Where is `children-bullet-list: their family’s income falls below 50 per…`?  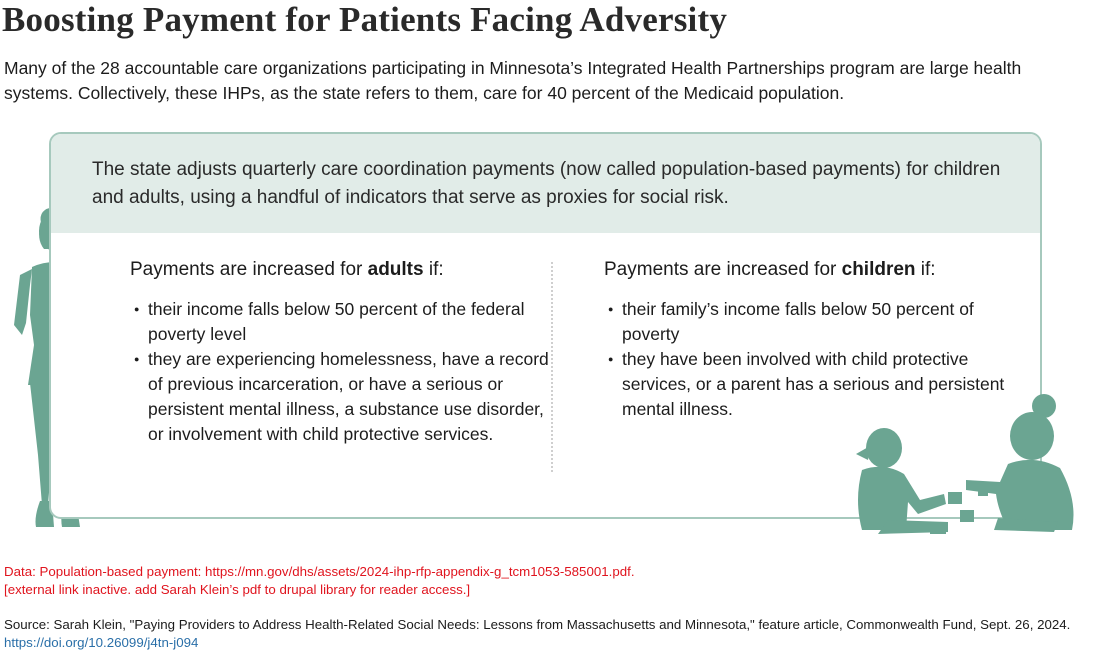 children-bullet-list: their family’s income falls below 50 per… is located at coordinates (814, 359).